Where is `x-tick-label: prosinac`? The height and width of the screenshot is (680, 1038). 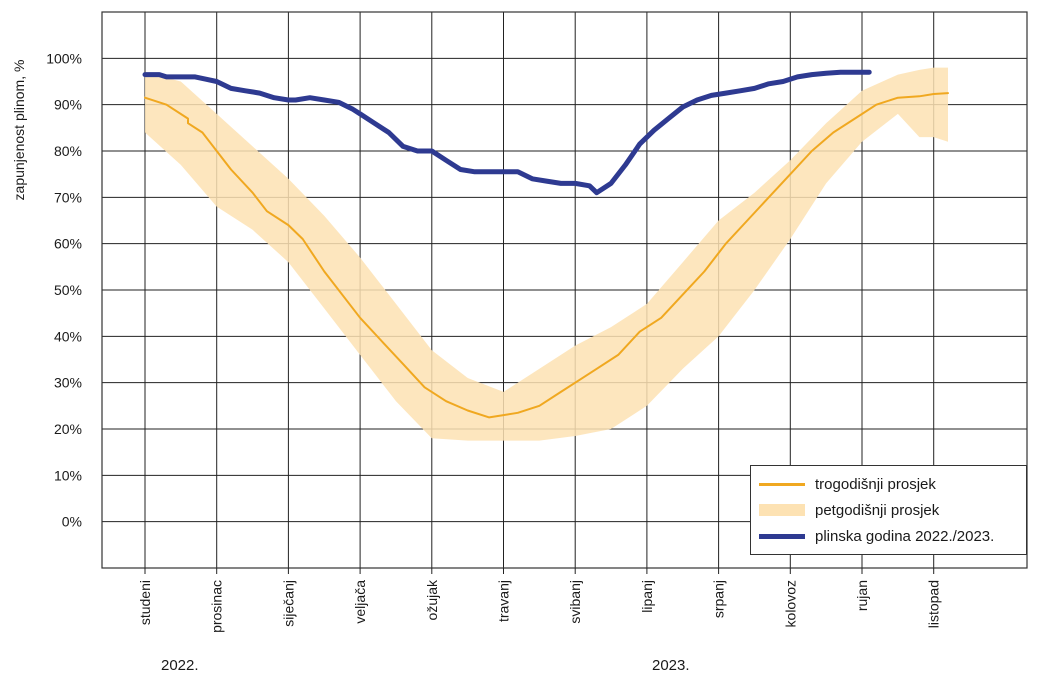
x-tick-label: prosinac is located at coordinates (217, 606).